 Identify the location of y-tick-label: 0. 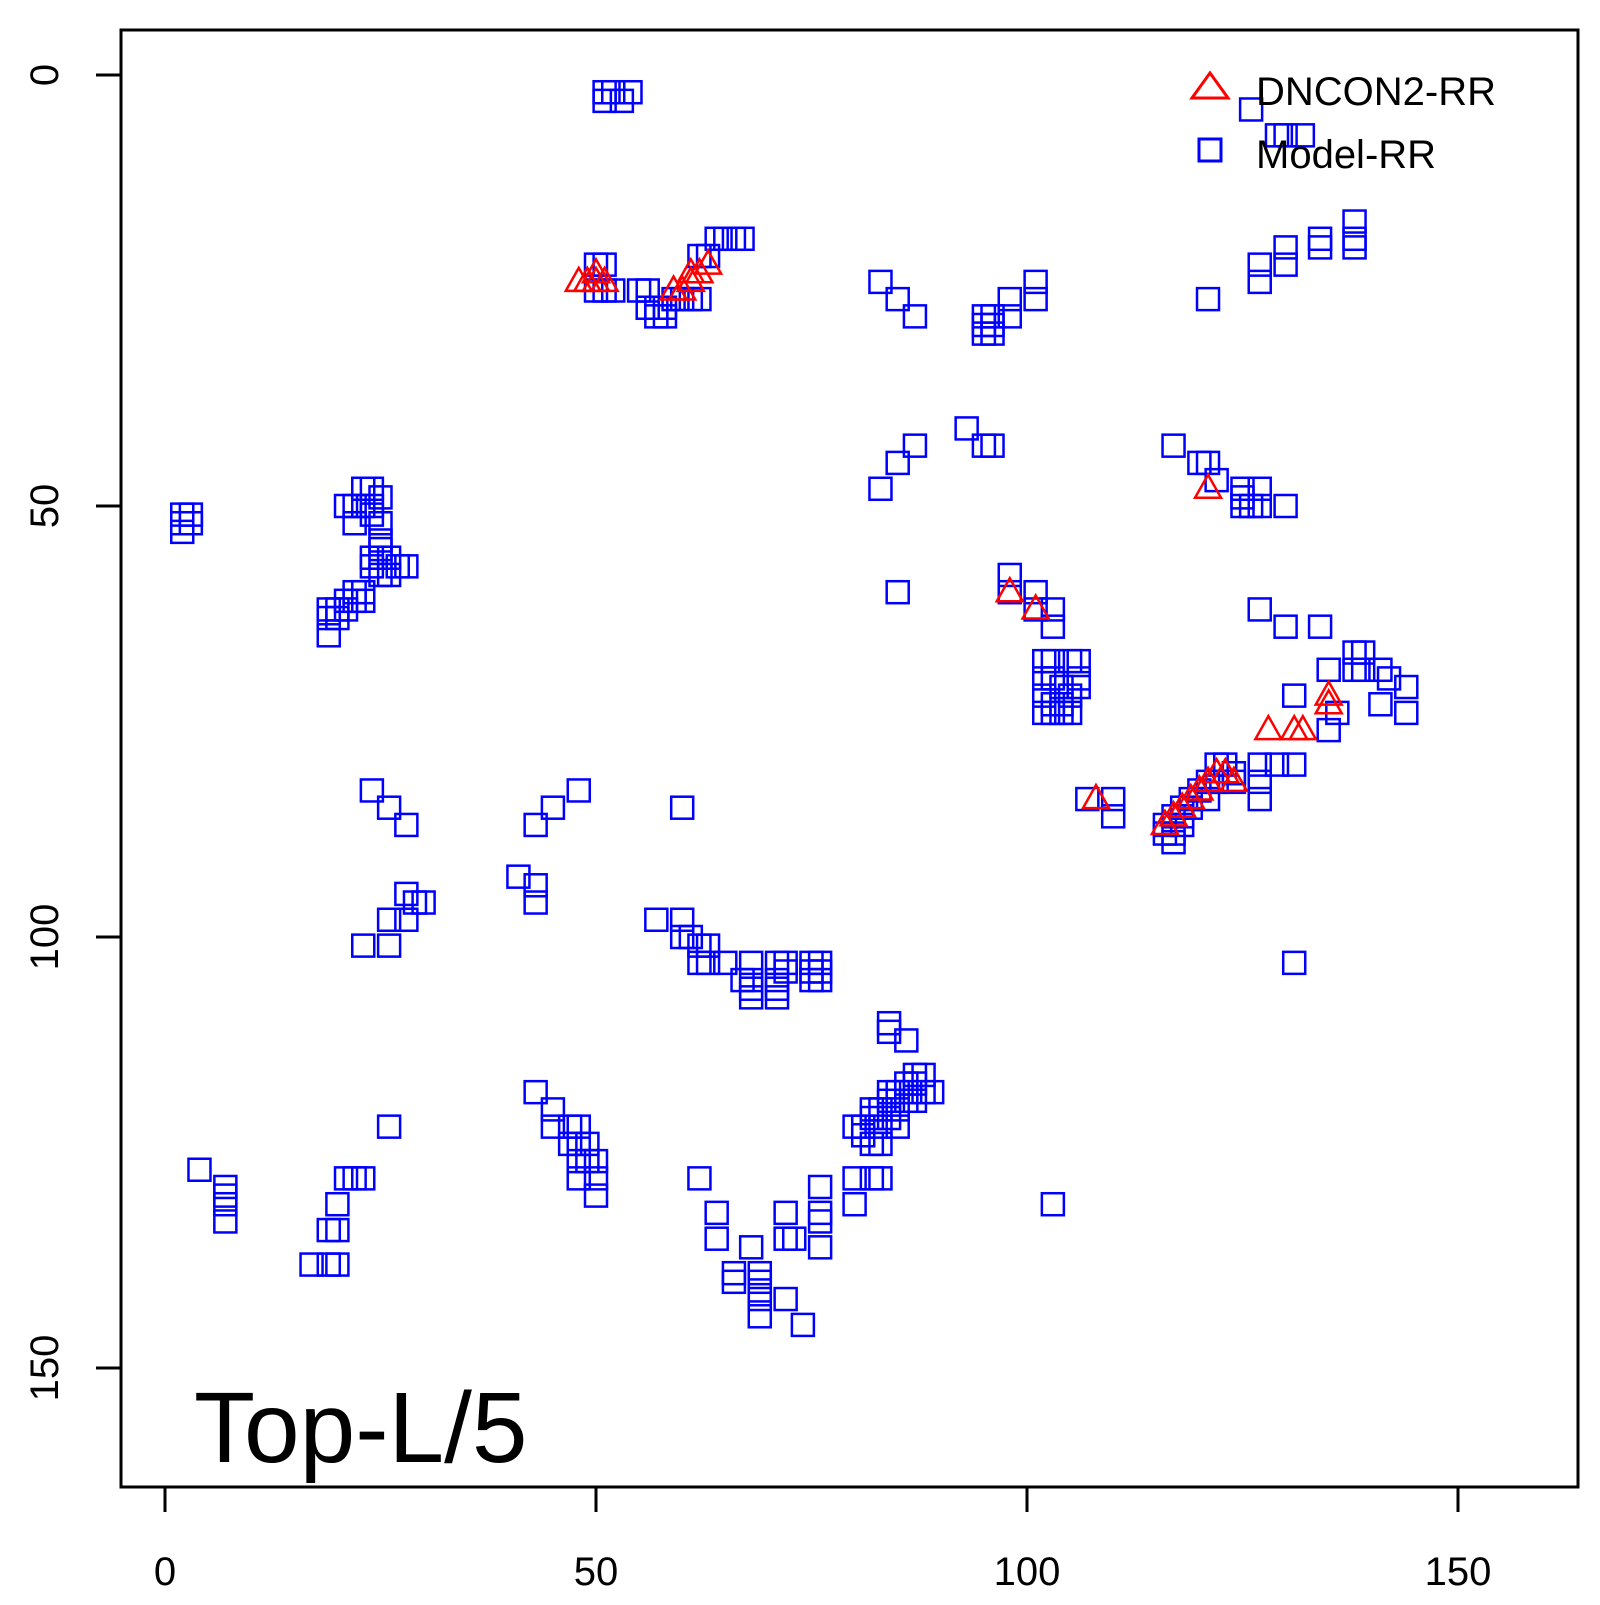
(45, 75).